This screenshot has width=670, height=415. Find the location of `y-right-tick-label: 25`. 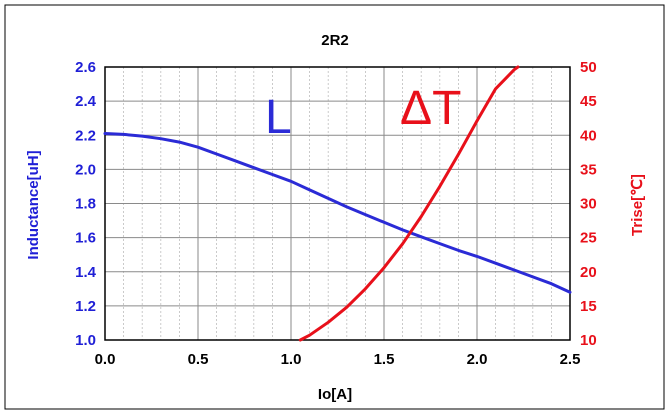

y-right-tick-label: 25 is located at coordinates (588, 238).